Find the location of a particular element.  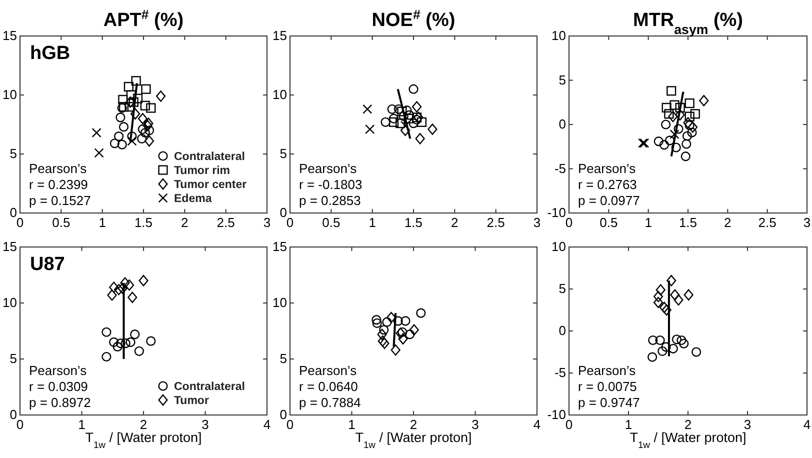

annotation: p = 0.8972 is located at coordinates (60, 402).